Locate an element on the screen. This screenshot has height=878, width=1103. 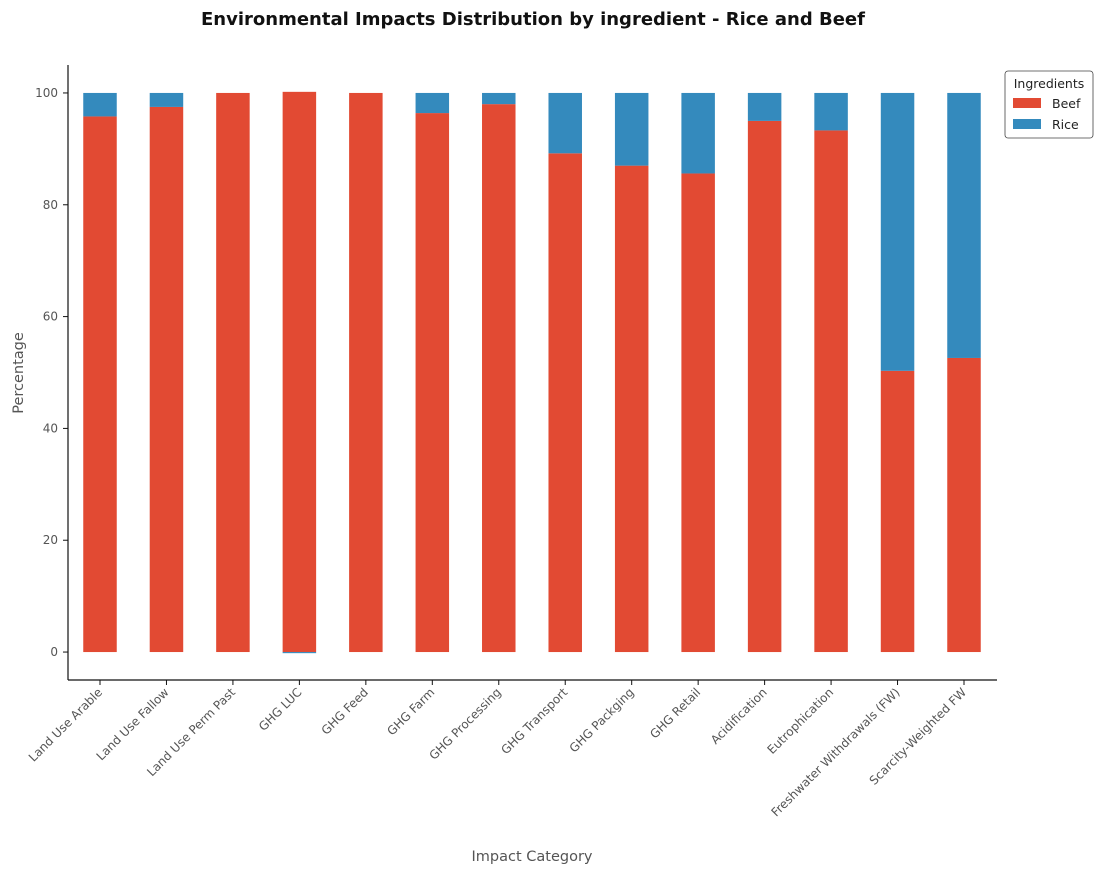
x-tick-label: Eutrophication is located at coordinates (800, 721).